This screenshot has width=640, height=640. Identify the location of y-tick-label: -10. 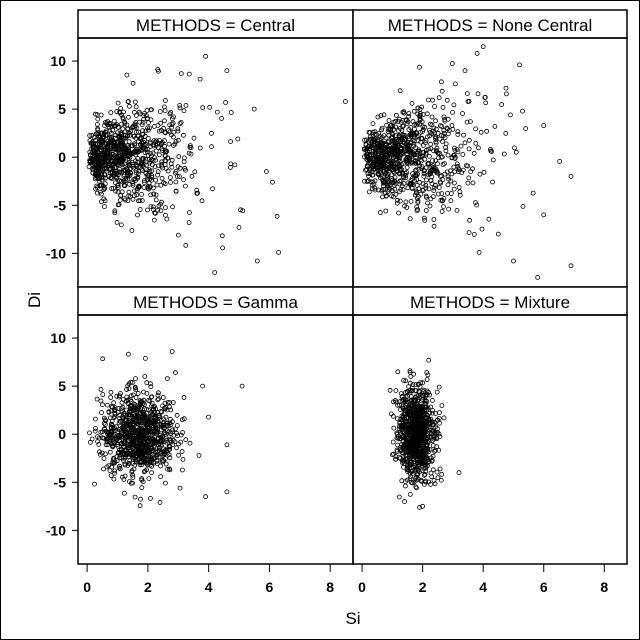
(56, 253).